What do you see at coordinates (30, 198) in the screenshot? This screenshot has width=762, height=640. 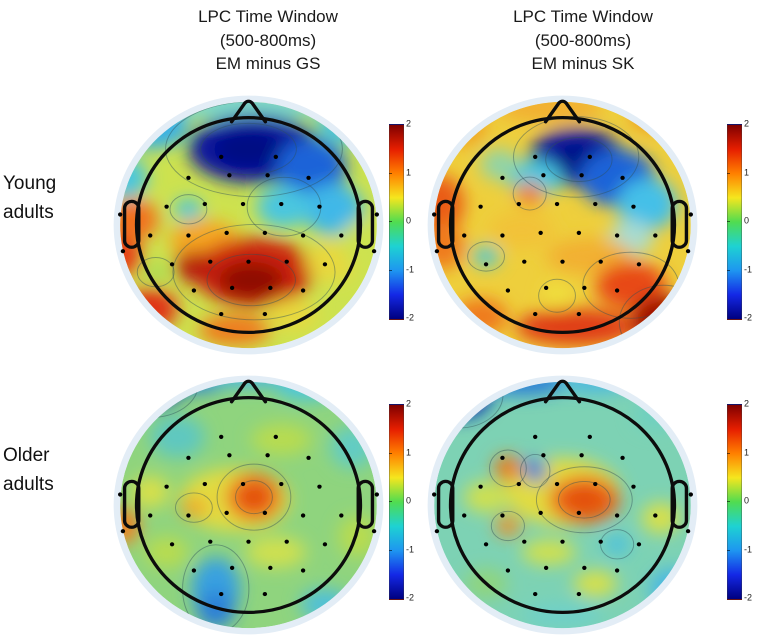 I see `row-label-young-adults: Young adults` at bounding box center [30, 198].